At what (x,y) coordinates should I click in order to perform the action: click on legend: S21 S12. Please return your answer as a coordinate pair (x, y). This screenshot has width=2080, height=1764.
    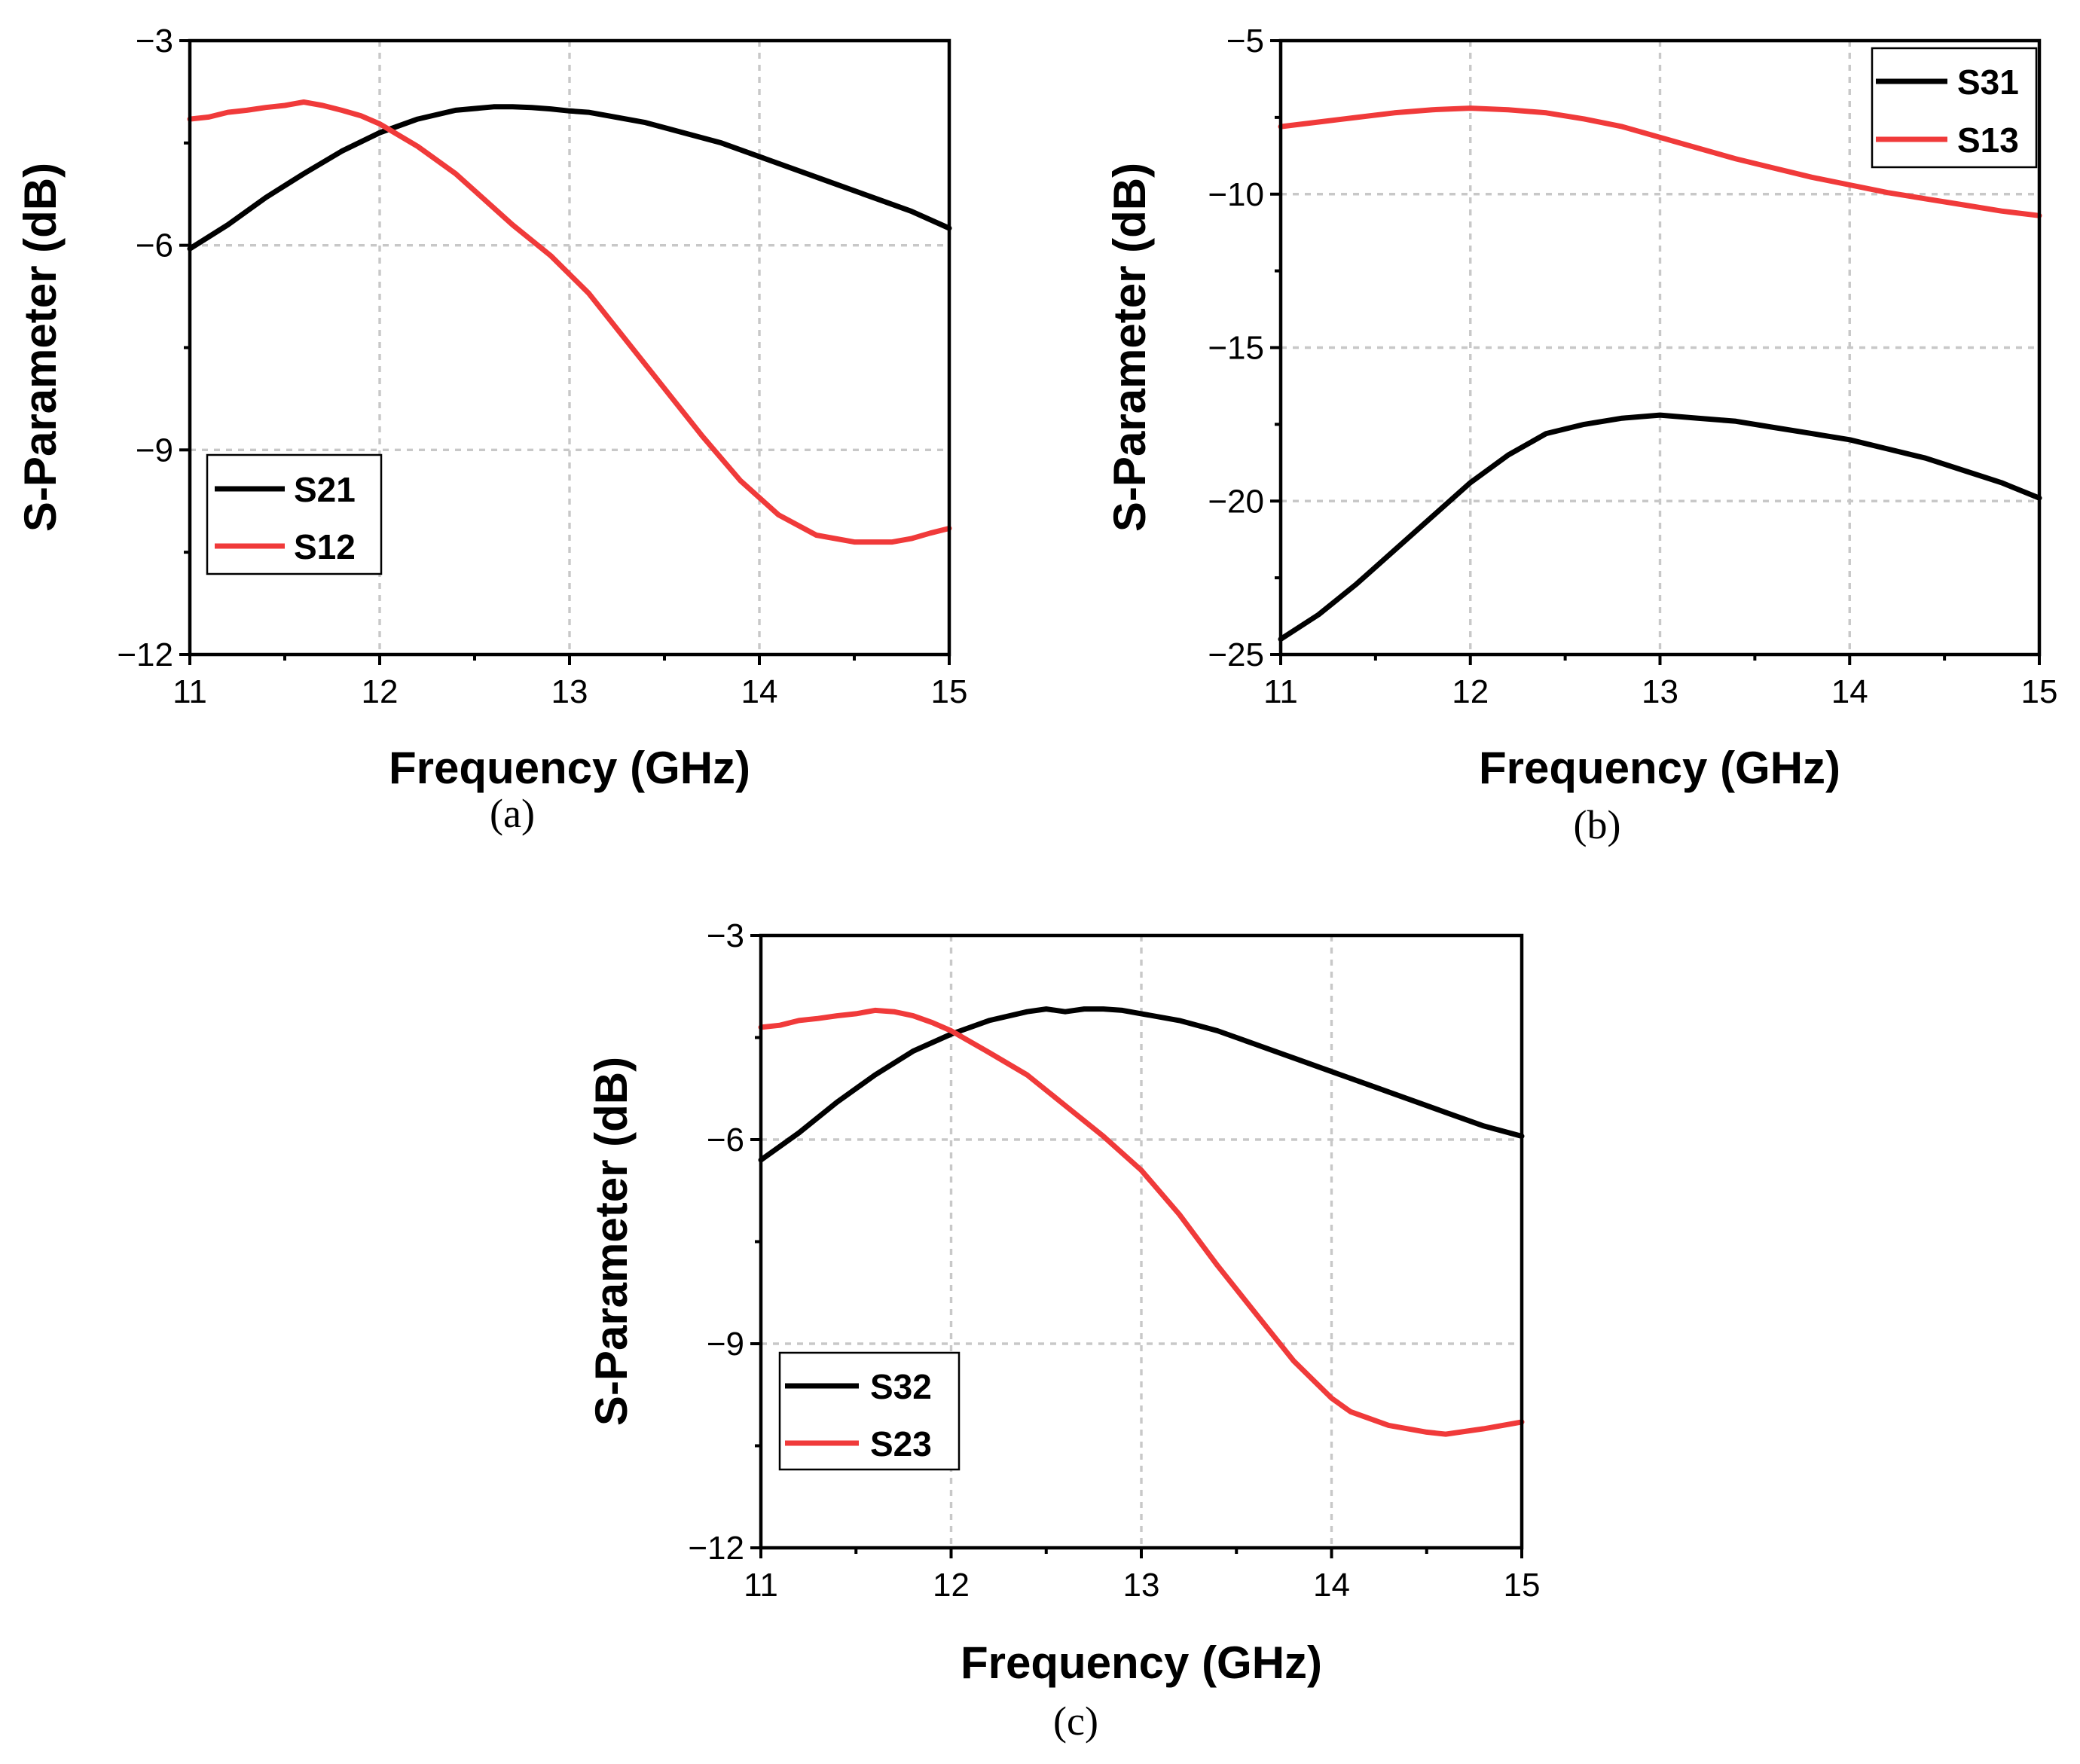
    Looking at the image, I should click on (294, 514).